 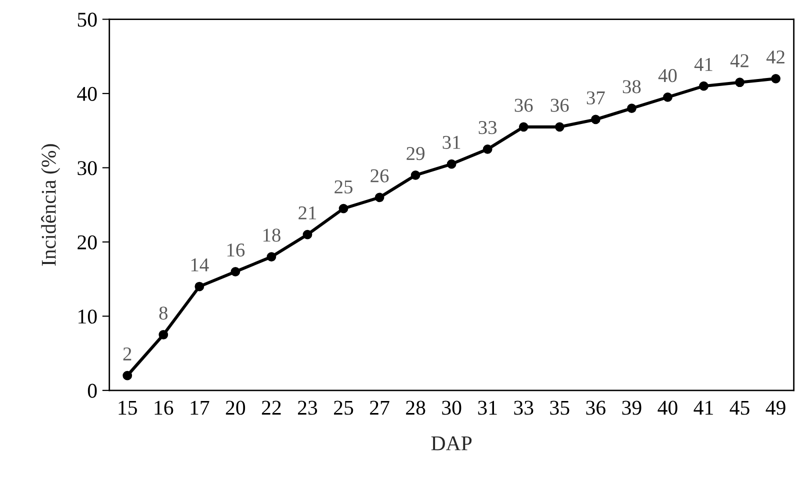 I want to click on x-tick-label: 36, so click(x=596, y=407).